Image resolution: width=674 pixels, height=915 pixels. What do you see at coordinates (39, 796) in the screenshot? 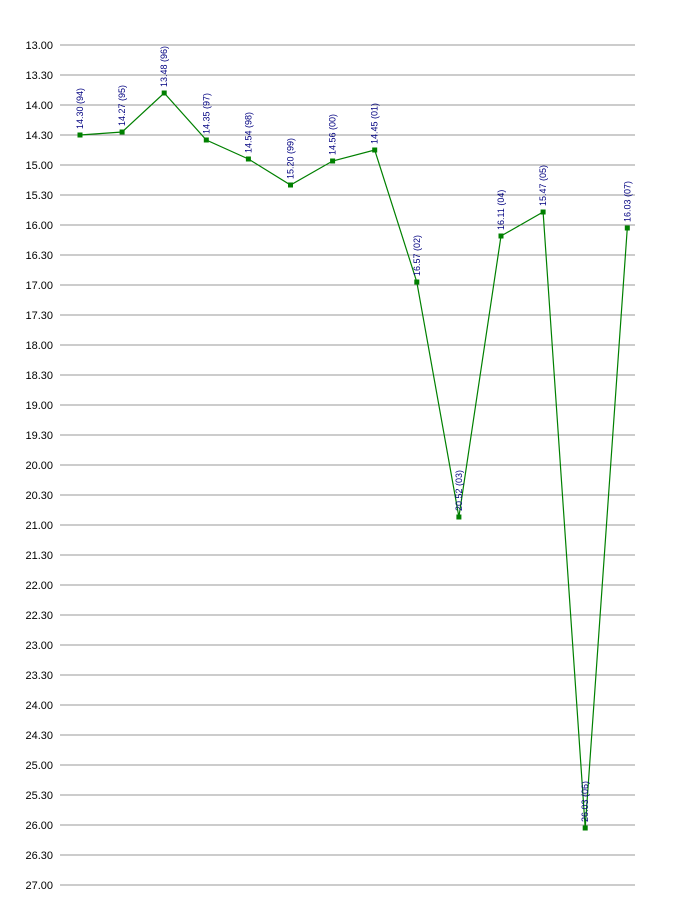
I see `y-tick-label: 25.30` at bounding box center [39, 796].